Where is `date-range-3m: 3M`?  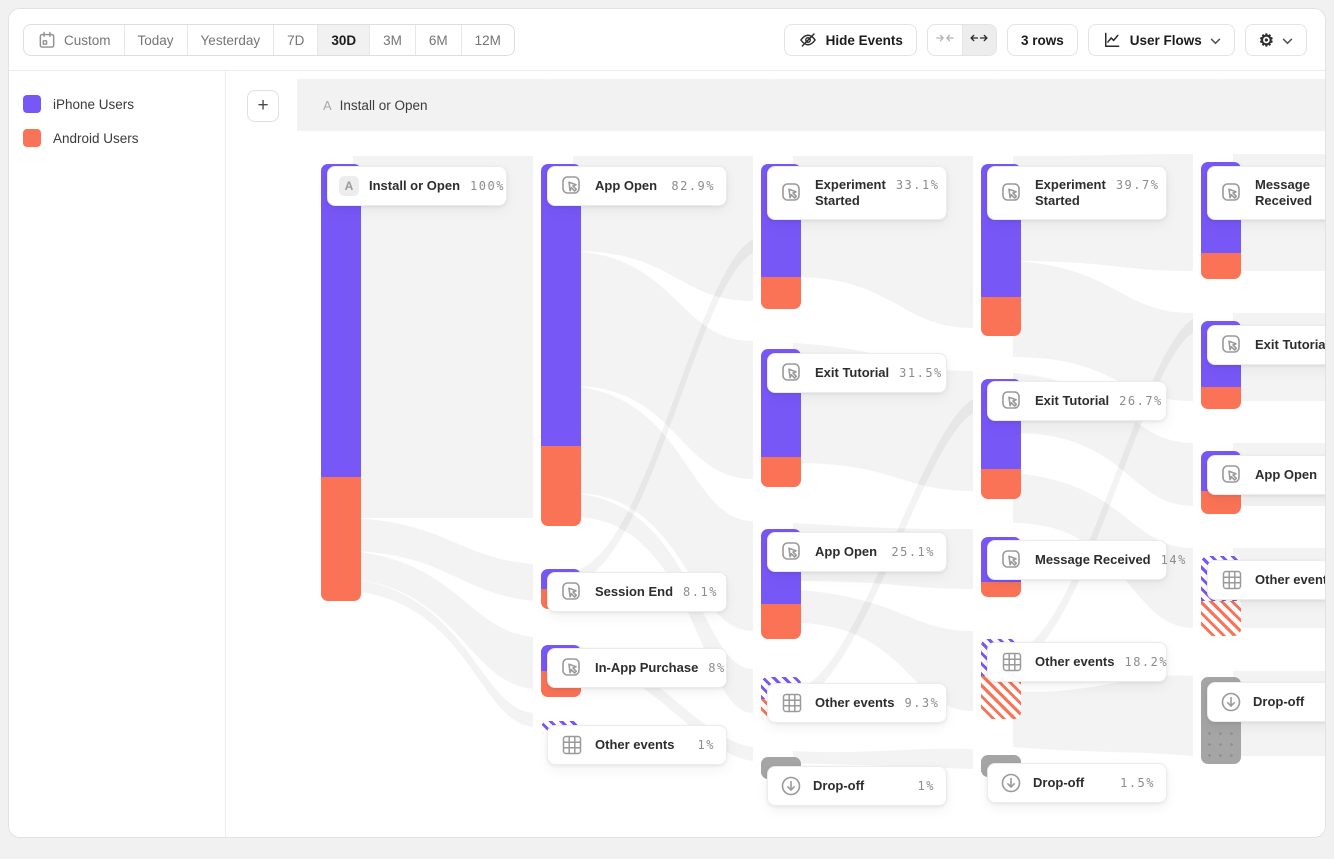
date-range-3m: 3M is located at coordinates (393, 40).